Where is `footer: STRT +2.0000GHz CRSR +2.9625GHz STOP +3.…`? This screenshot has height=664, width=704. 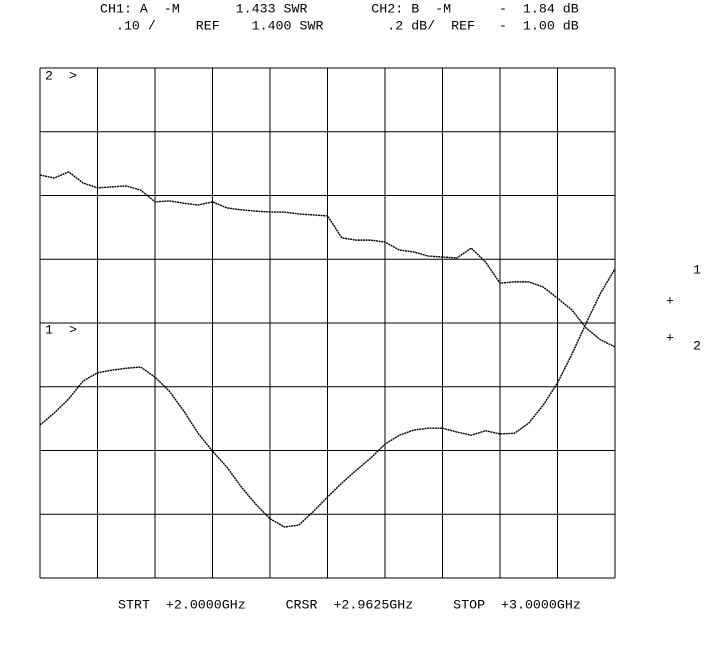
footer: STRT +2.0000GHz CRSR +2.9625GHz STOP +3.… is located at coordinates (349, 605).